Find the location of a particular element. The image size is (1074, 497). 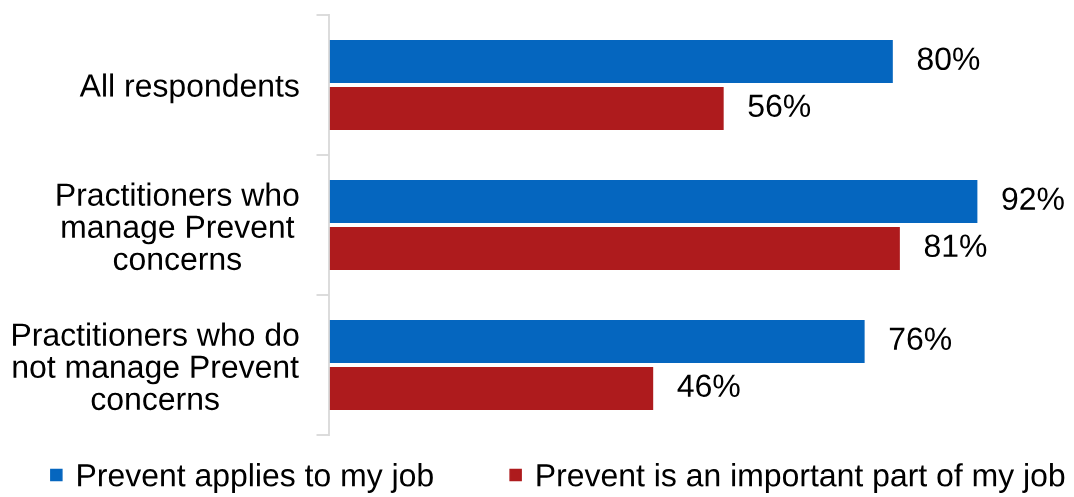

data-label: 92% is located at coordinates (1033, 199).